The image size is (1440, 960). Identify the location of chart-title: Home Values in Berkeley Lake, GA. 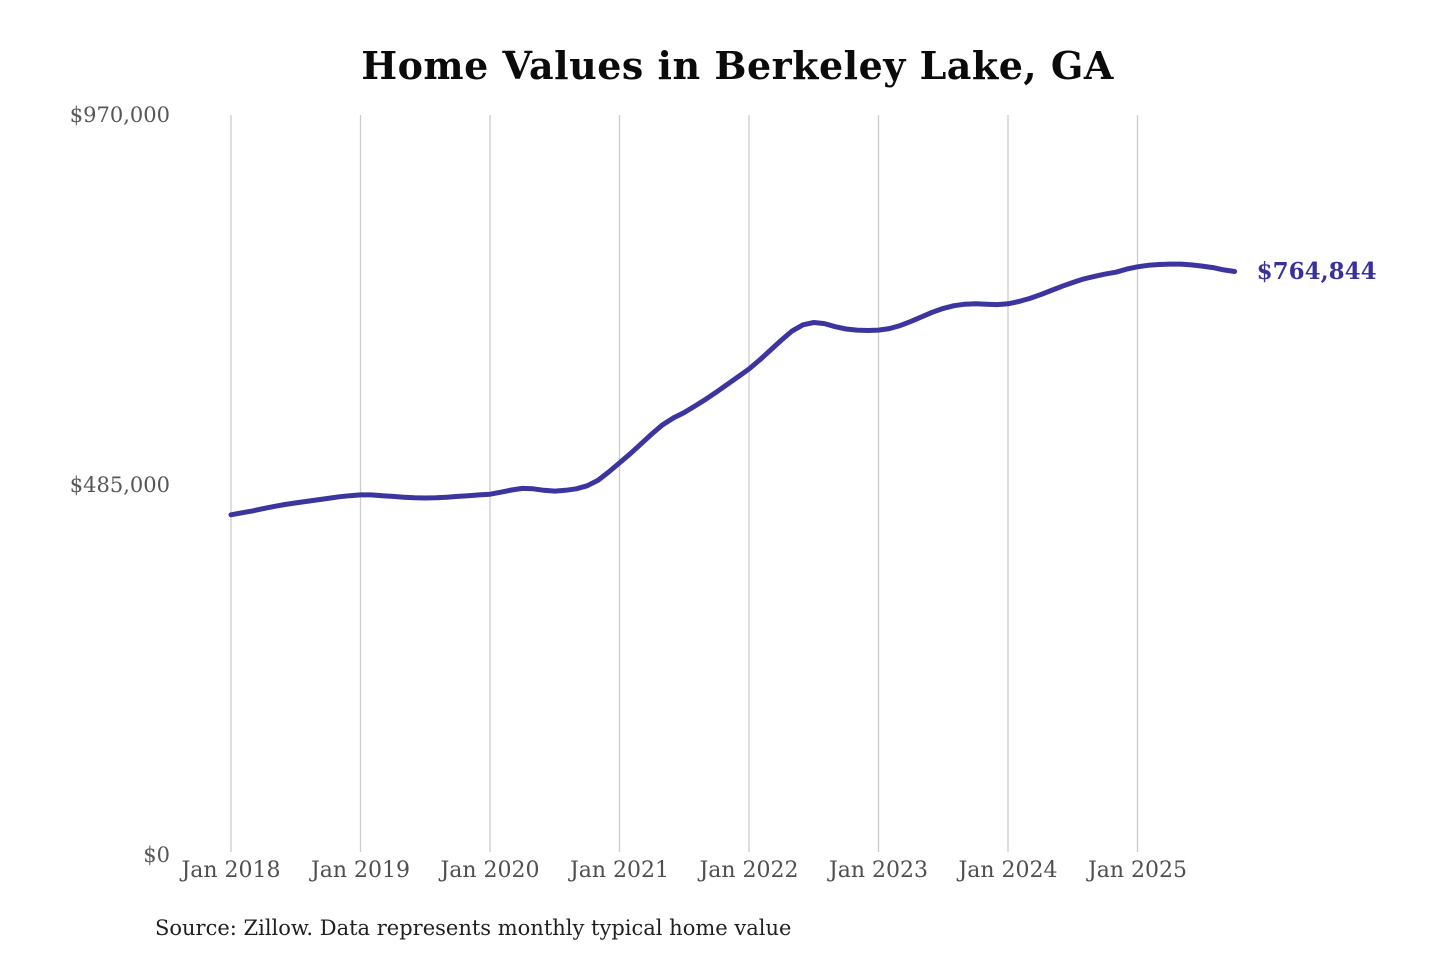
(737, 65).